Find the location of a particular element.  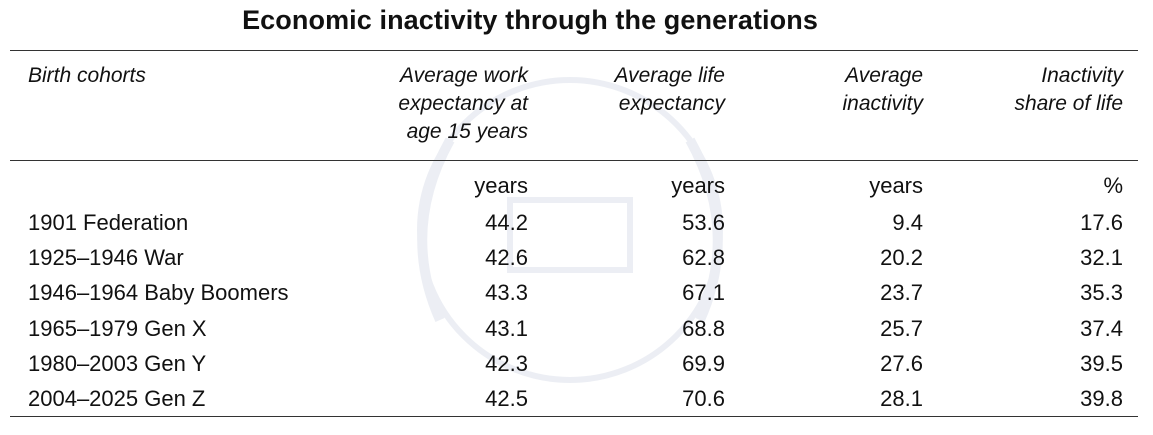

column-header-1: Average work expectancy at age 15 years is located at coordinates (428, 104).